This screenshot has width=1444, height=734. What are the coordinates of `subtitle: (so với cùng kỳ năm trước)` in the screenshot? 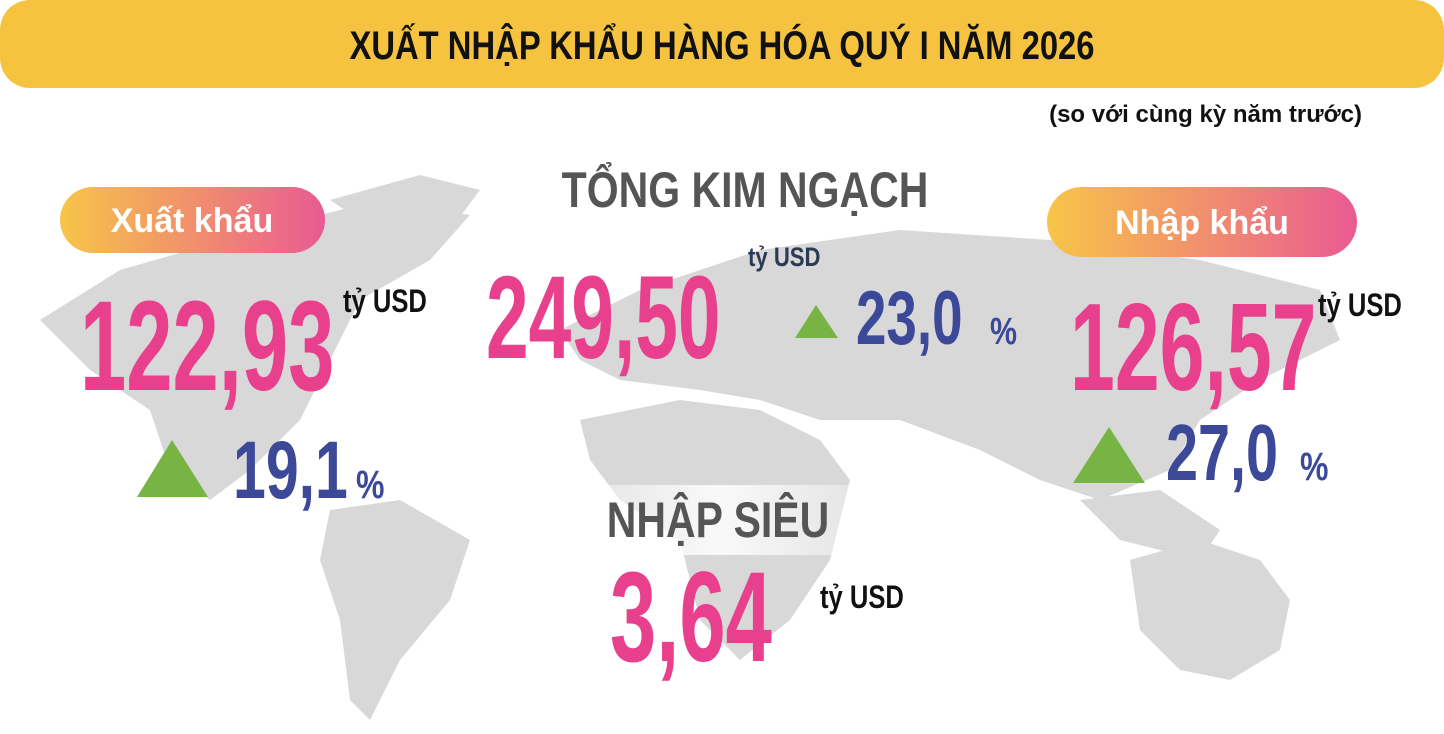 It's located at (1205, 114).